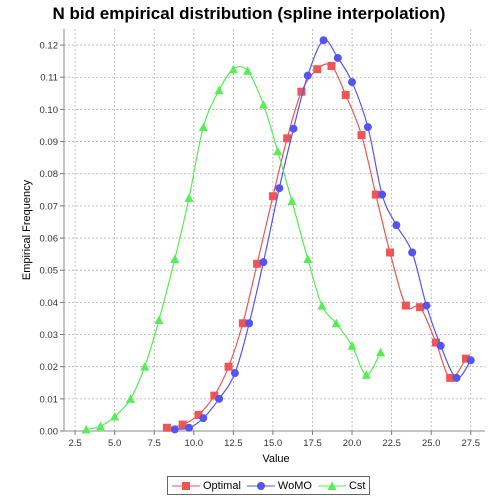 This screenshot has width=498, height=498. I want to click on x-tick-label: 25.0, so click(431, 443).